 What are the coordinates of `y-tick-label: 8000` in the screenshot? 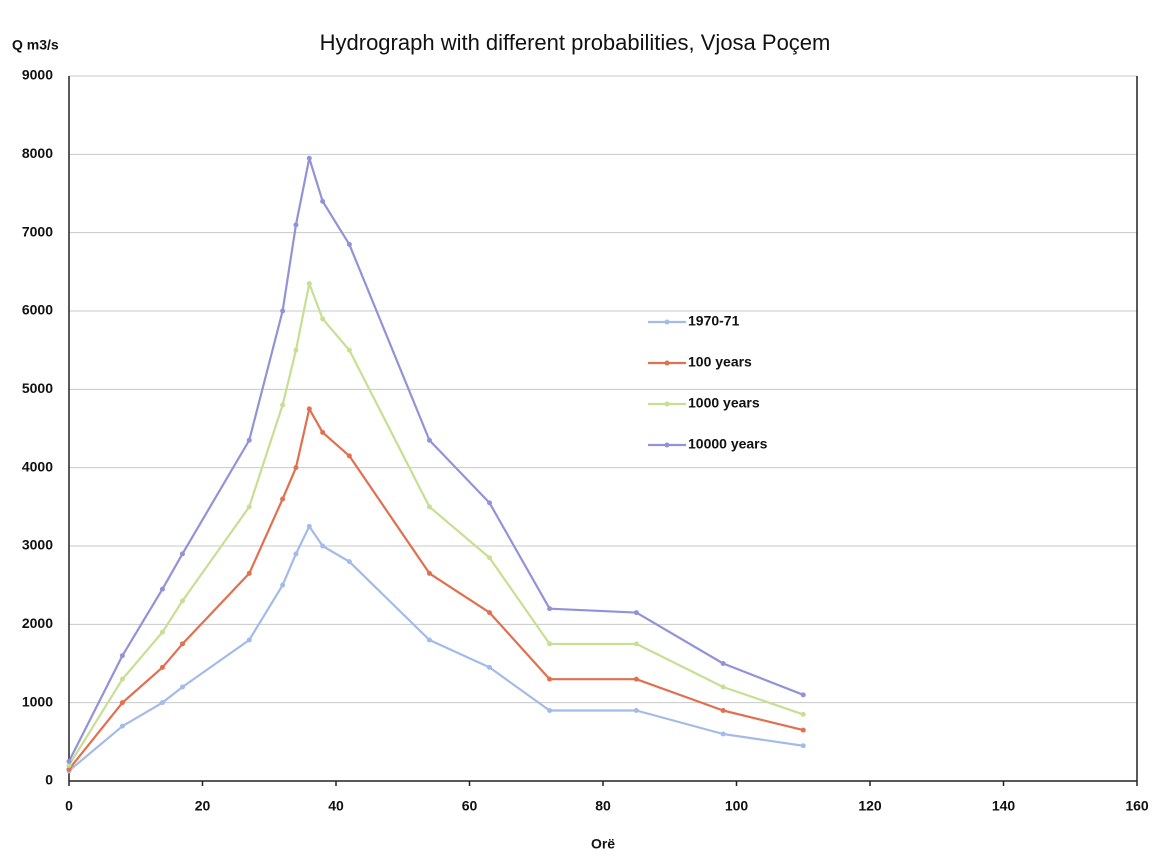 It's located at (37, 153).